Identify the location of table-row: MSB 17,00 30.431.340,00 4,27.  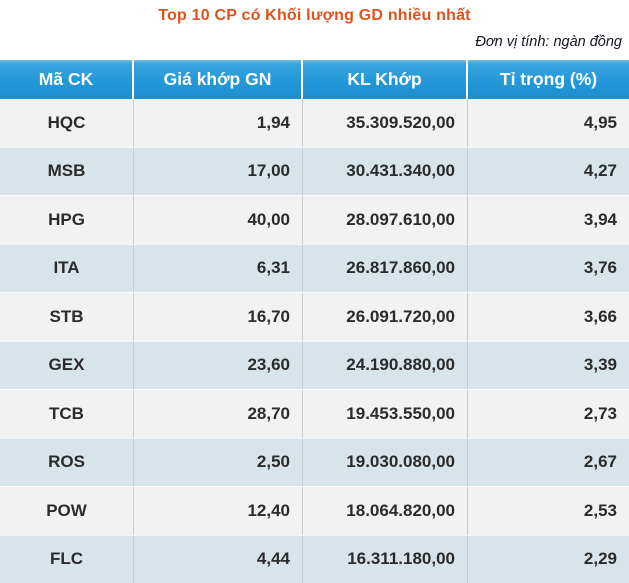
(314, 170).